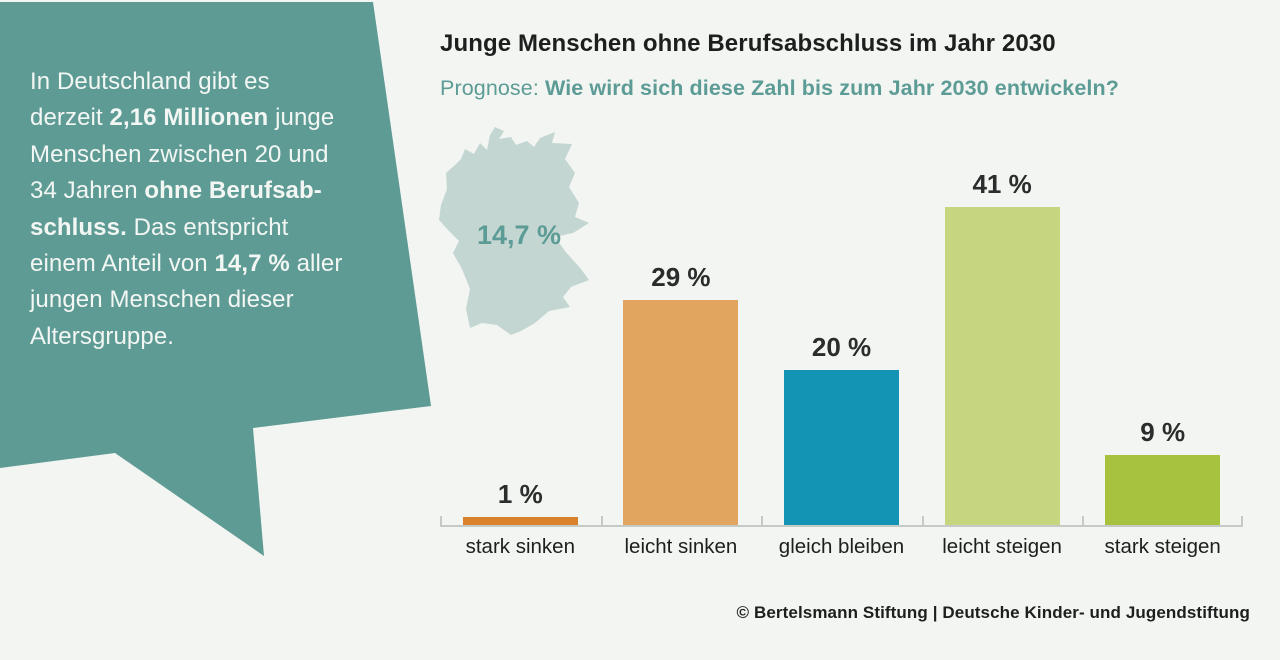 This screenshot has height=660, width=1280. I want to click on category-label: stark steigen, so click(1162, 546).